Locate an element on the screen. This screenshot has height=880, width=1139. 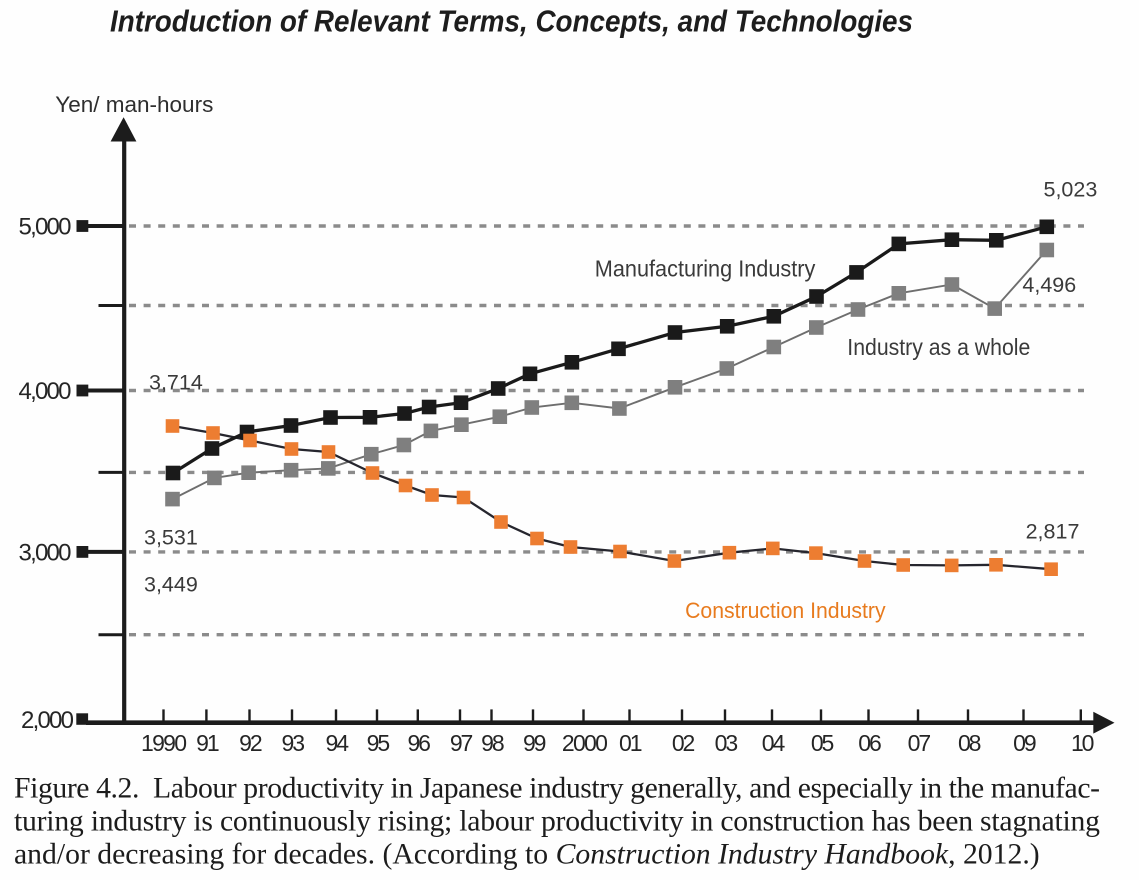
svg-text: 09 is located at coordinates (1025, 743).